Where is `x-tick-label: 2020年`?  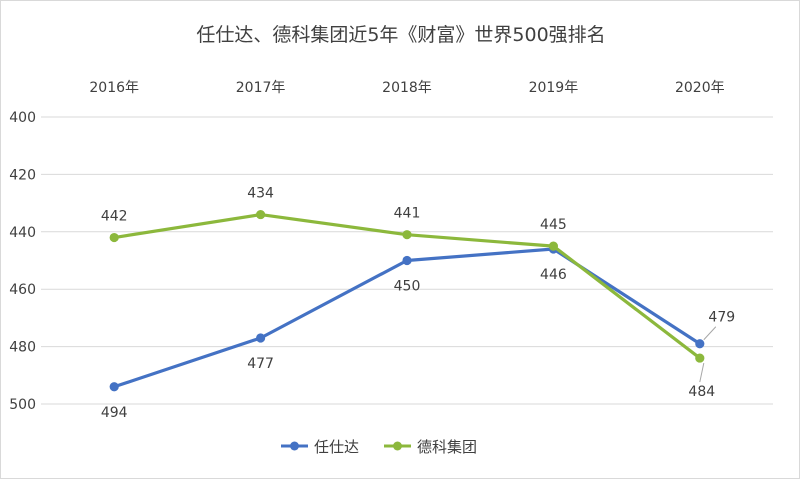
x-tick-label: 2020年 is located at coordinates (700, 88).